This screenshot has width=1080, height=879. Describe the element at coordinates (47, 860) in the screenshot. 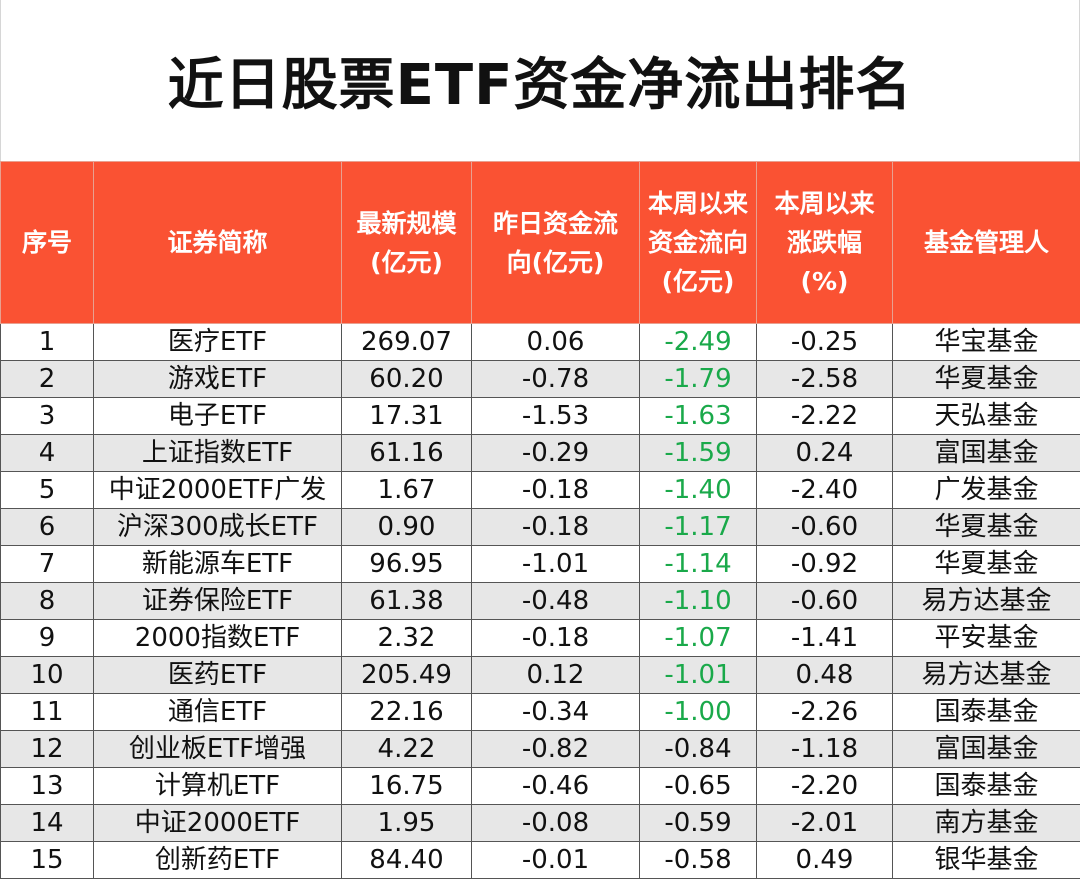

I see `row-index-cell: 15` at that location.